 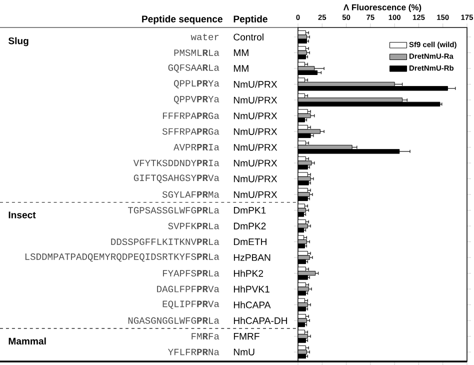 What do you see at coordinates (249, 36) in the screenshot?
I see `y2-tick-label: Control` at bounding box center [249, 36].